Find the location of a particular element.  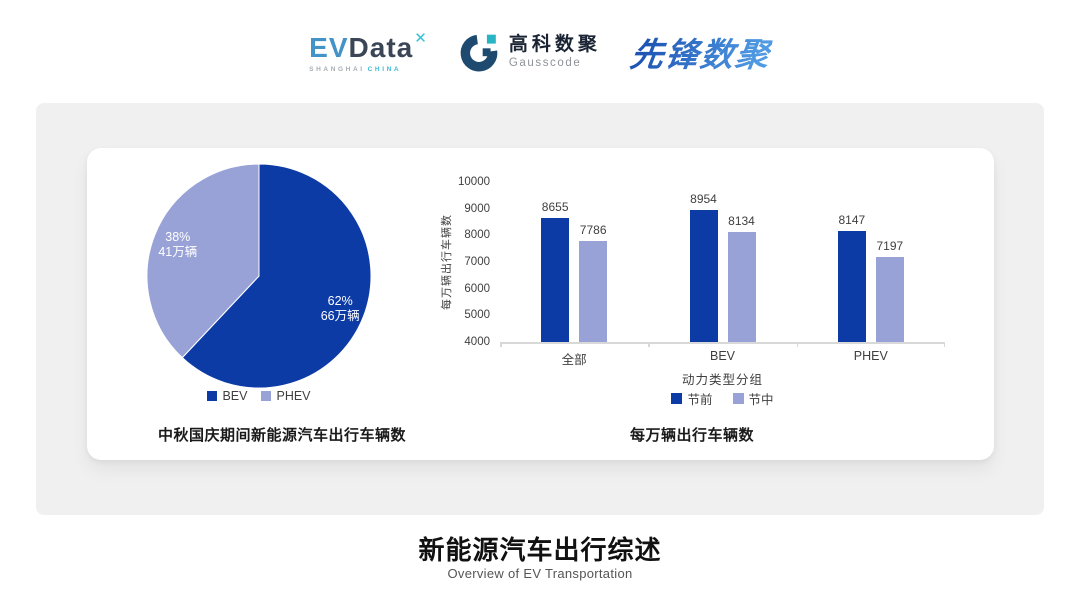

evdata-logo-text: EVData✕ is located at coordinates (368, 46).